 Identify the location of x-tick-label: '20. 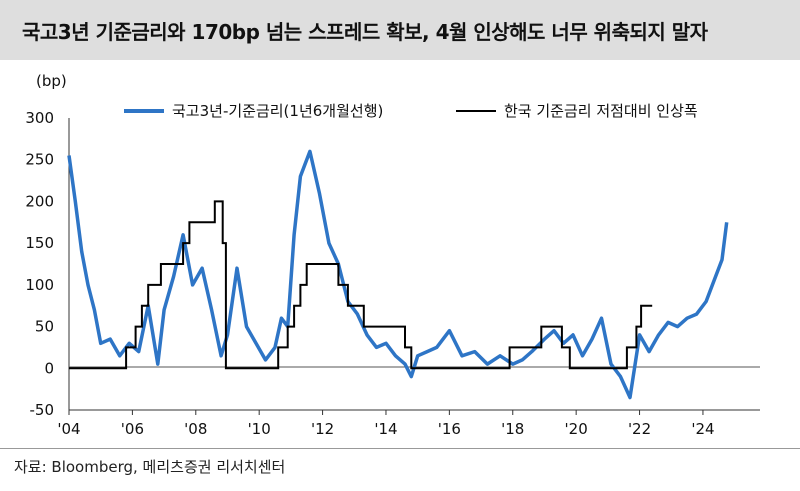
(576, 429).